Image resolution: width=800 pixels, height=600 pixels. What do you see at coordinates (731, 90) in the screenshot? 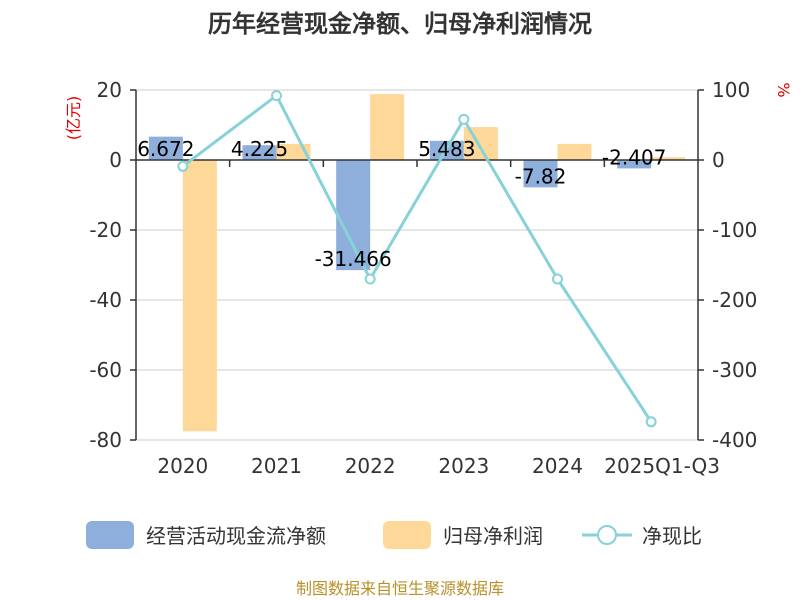
I see `right-tick-label: 100` at bounding box center [731, 90].